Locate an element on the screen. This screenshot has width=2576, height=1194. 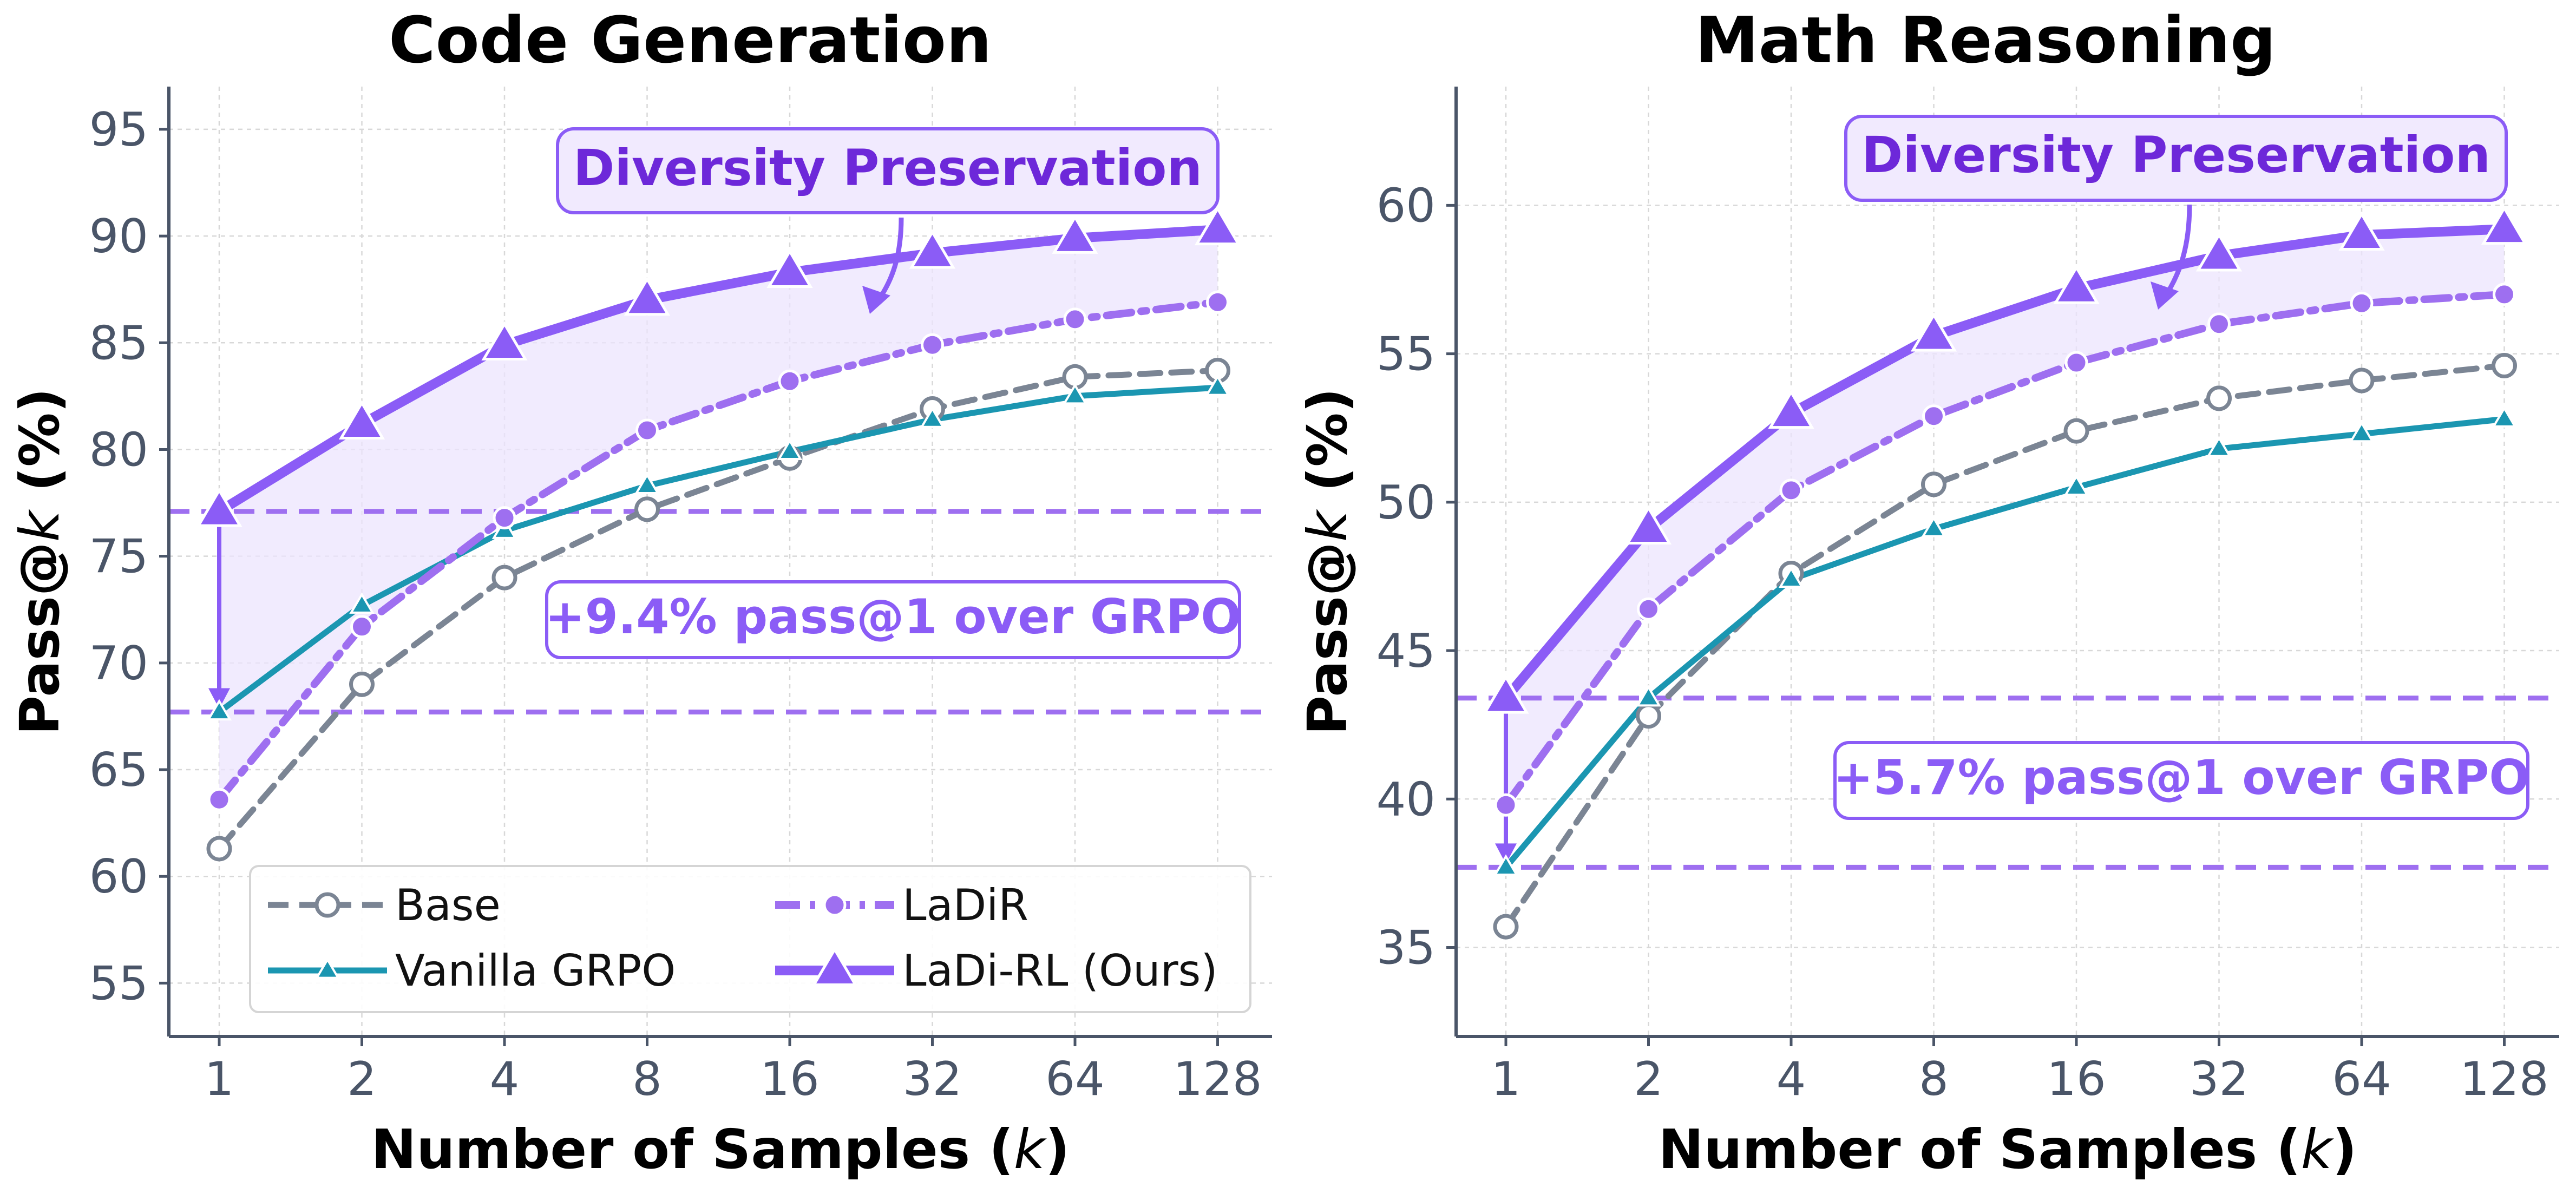
legend-label: LaDiR is located at coordinates (965, 905).